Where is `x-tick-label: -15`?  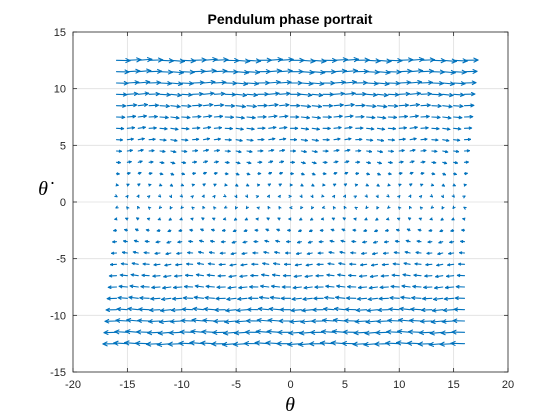 x-tick-label: -15 is located at coordinates (127, 385).